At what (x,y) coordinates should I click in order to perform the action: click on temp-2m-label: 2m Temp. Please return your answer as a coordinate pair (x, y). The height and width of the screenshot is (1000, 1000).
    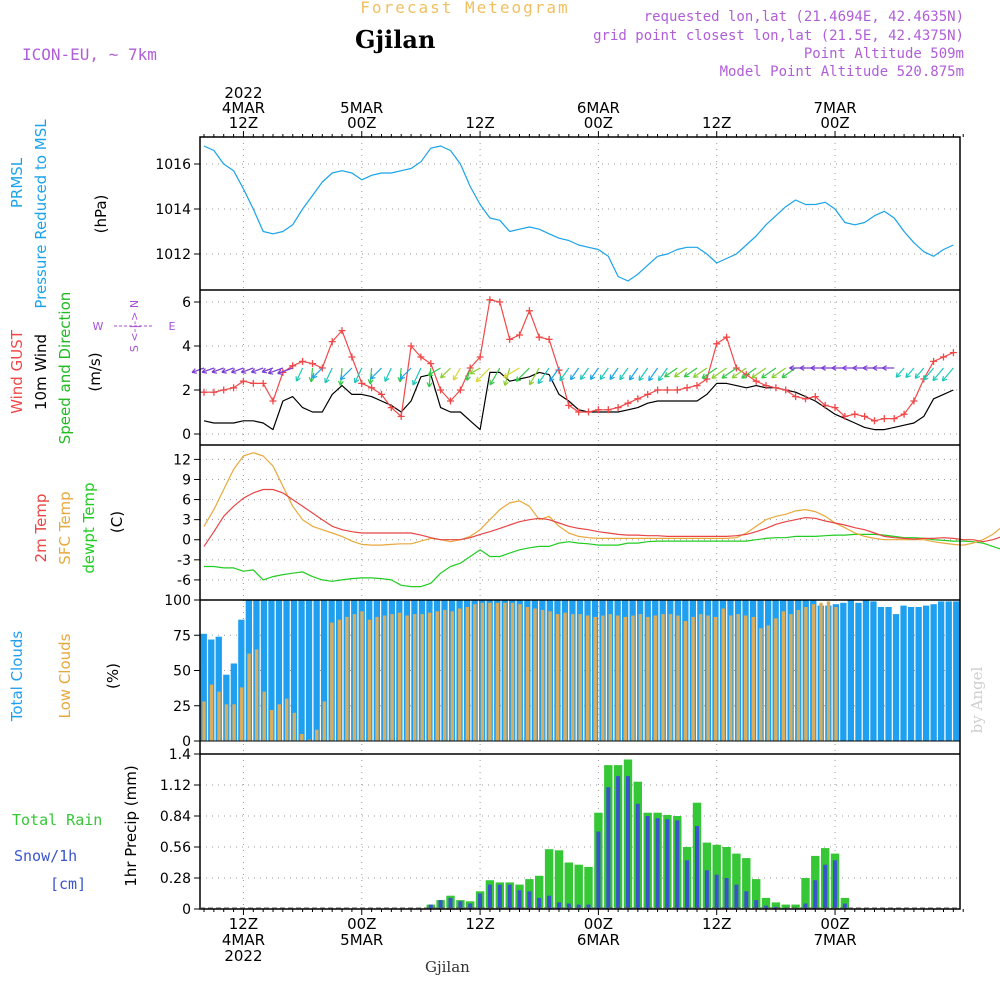
    Looking at the image, I should click on (41, 528).